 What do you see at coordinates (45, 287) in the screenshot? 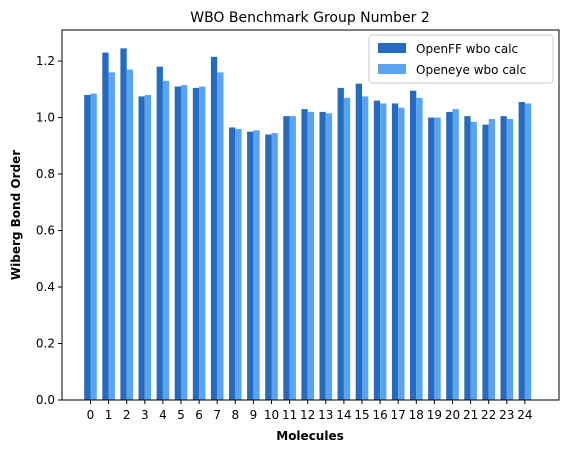
I see `y-tick-label: 0.4` at bounding box center [45, 287].